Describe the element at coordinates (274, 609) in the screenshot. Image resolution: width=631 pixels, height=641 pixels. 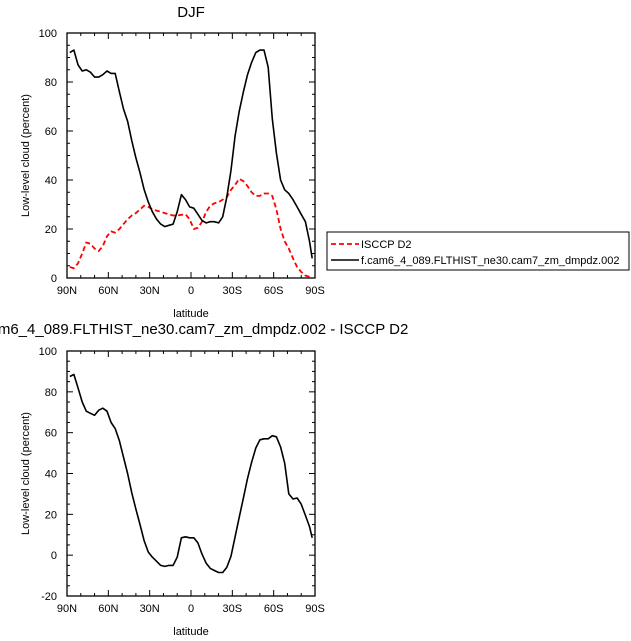
I see `bottom-x-tick-label: 60S` at that location.